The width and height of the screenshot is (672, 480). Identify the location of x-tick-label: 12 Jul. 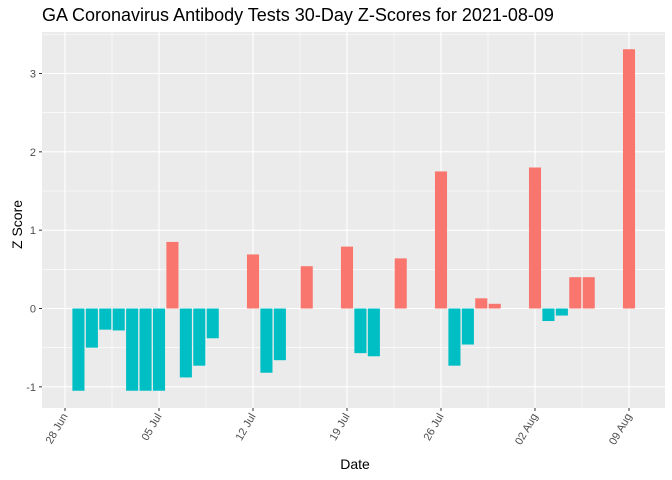
(246, 427).